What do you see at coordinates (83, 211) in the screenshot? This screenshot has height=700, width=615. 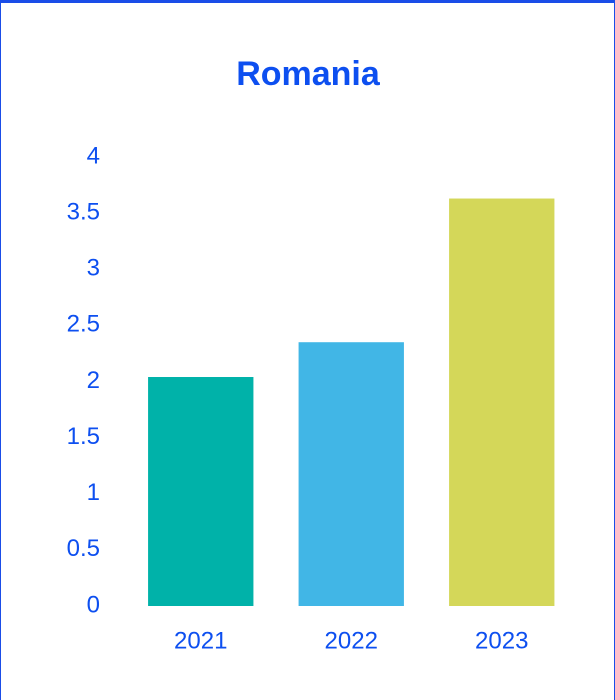 I see `y-tick-label: 3.5` at bounding box center [83, 211].